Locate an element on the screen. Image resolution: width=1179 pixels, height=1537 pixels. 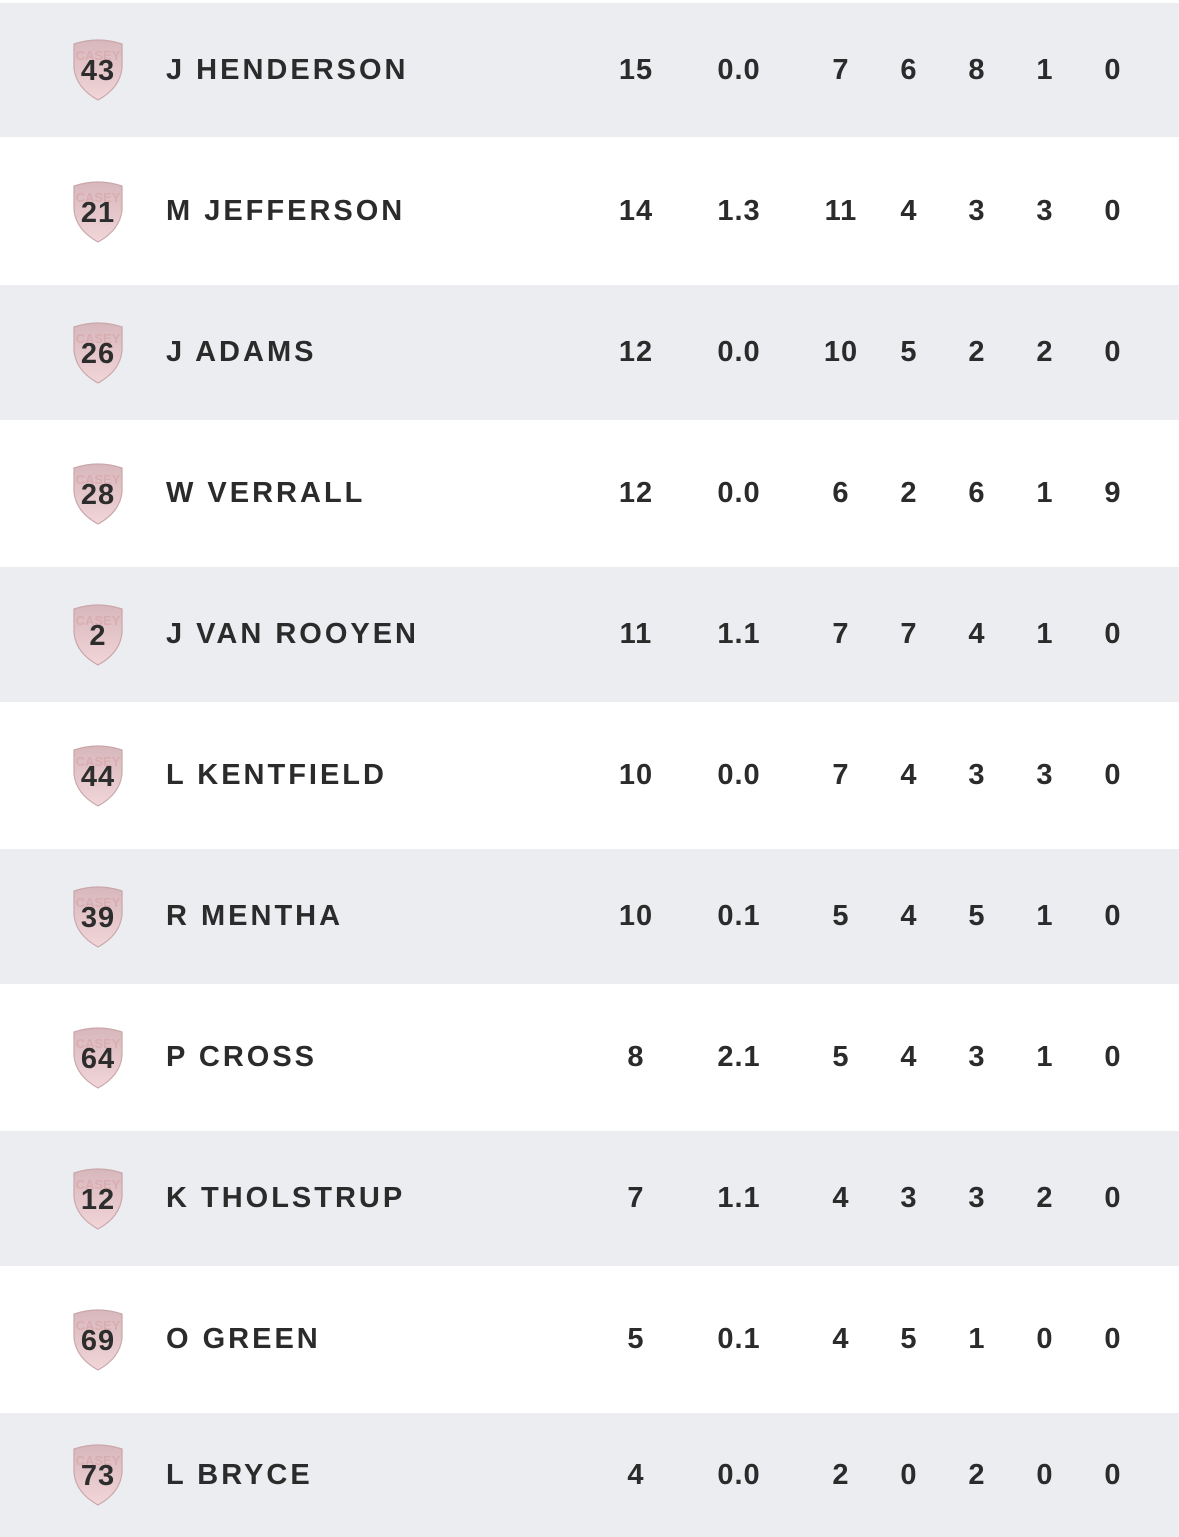
stat-cell-6: 0 is located at coordinates (1045, 1474).